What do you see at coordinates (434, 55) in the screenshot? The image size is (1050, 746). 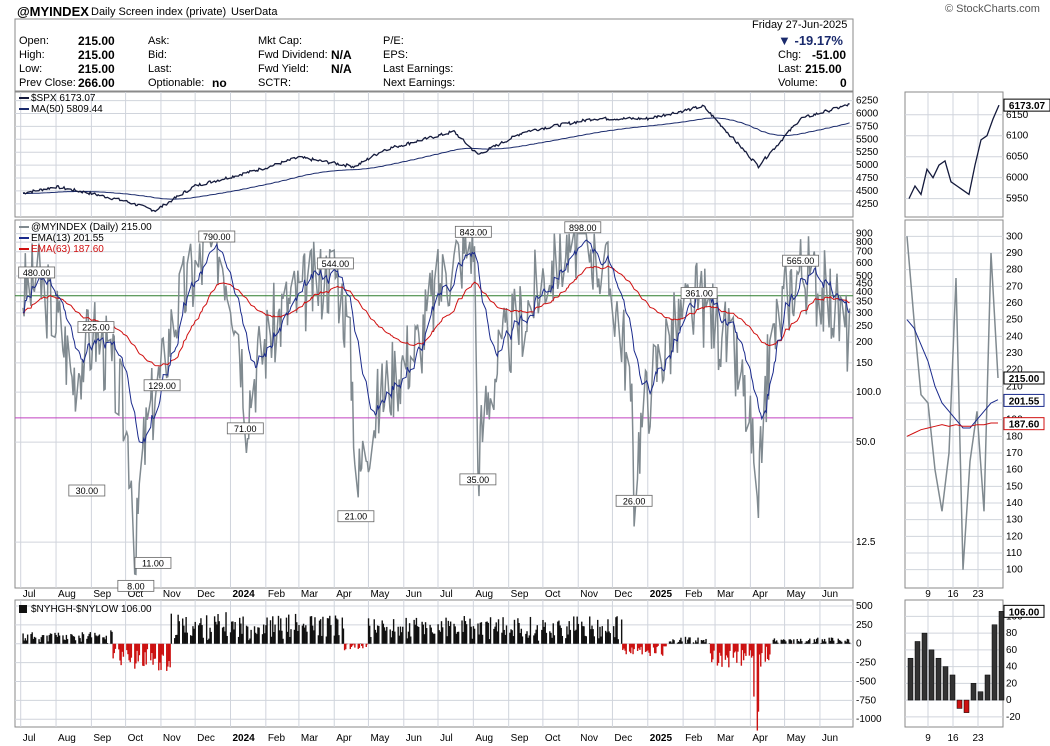 I see `header-frame` at bounding box center [434, 55].